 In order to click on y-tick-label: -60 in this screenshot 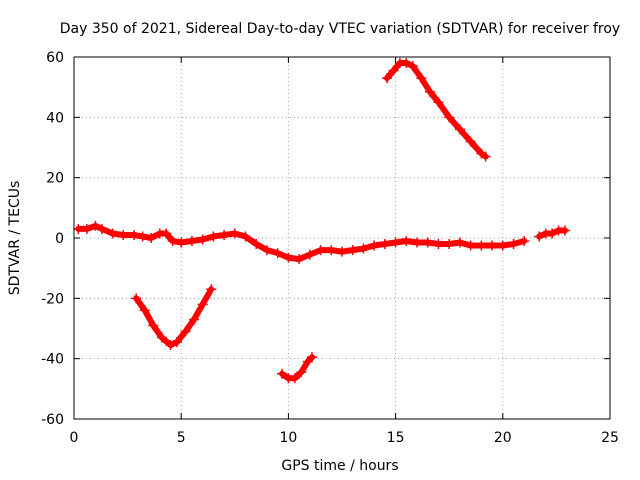, I will do `click(52, 420)`.